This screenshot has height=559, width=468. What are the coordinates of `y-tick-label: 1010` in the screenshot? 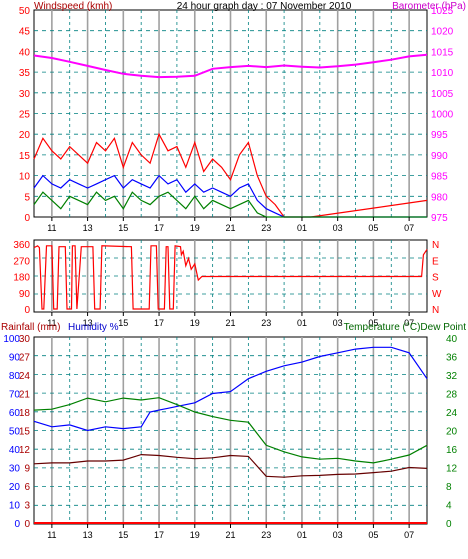 It's located at (442, 73).